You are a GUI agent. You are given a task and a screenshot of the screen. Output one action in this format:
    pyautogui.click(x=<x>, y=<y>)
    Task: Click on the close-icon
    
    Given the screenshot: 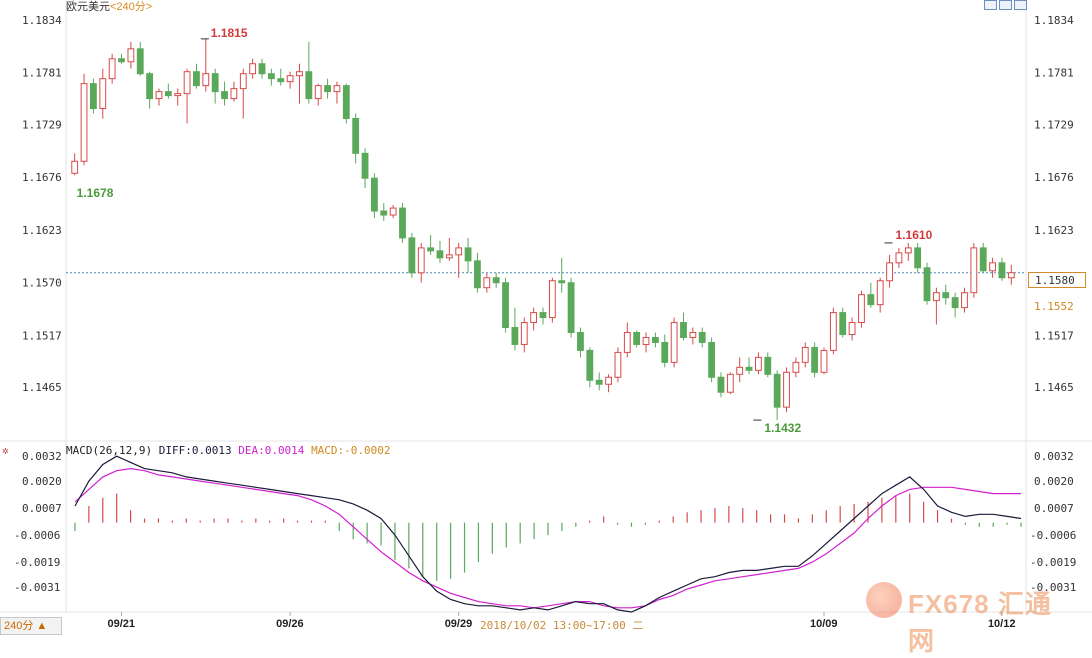 What is the action you would take?
    pyautogui.click(x=1020, y=5)
    